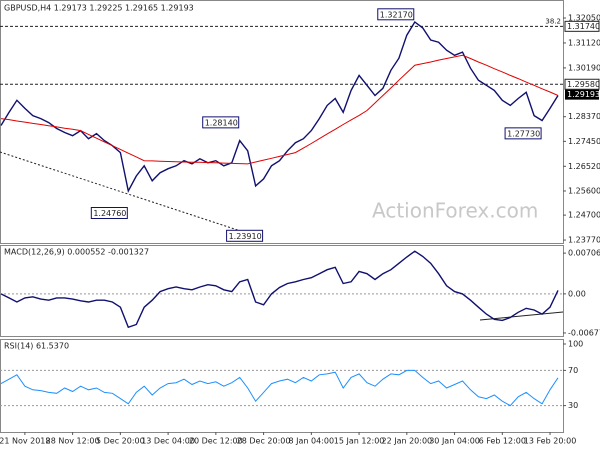  I want to click on x-tick-label: 30 Jan 04:00, so click(454, 441).